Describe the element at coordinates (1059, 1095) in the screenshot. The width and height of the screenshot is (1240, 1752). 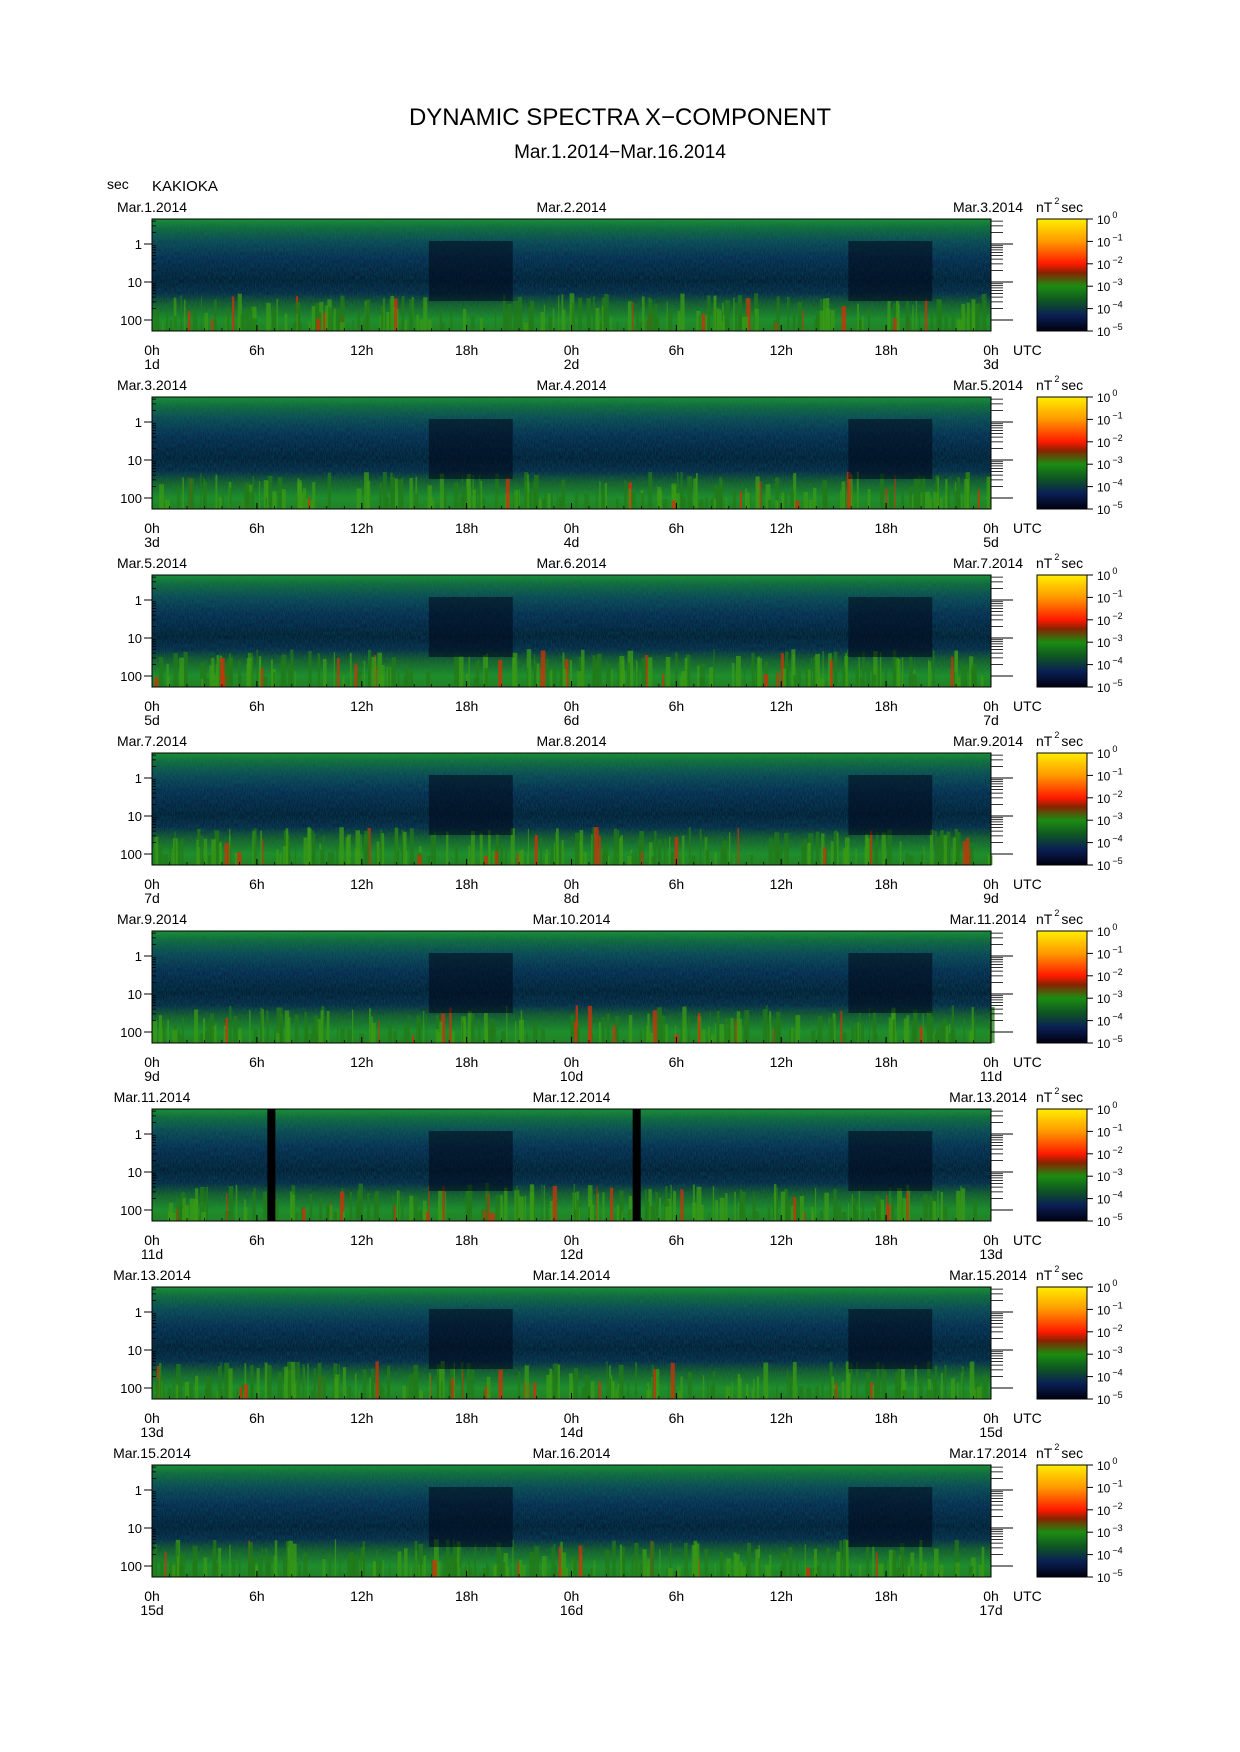
I see `colorbar-unit: nT 2 sec` at that location.